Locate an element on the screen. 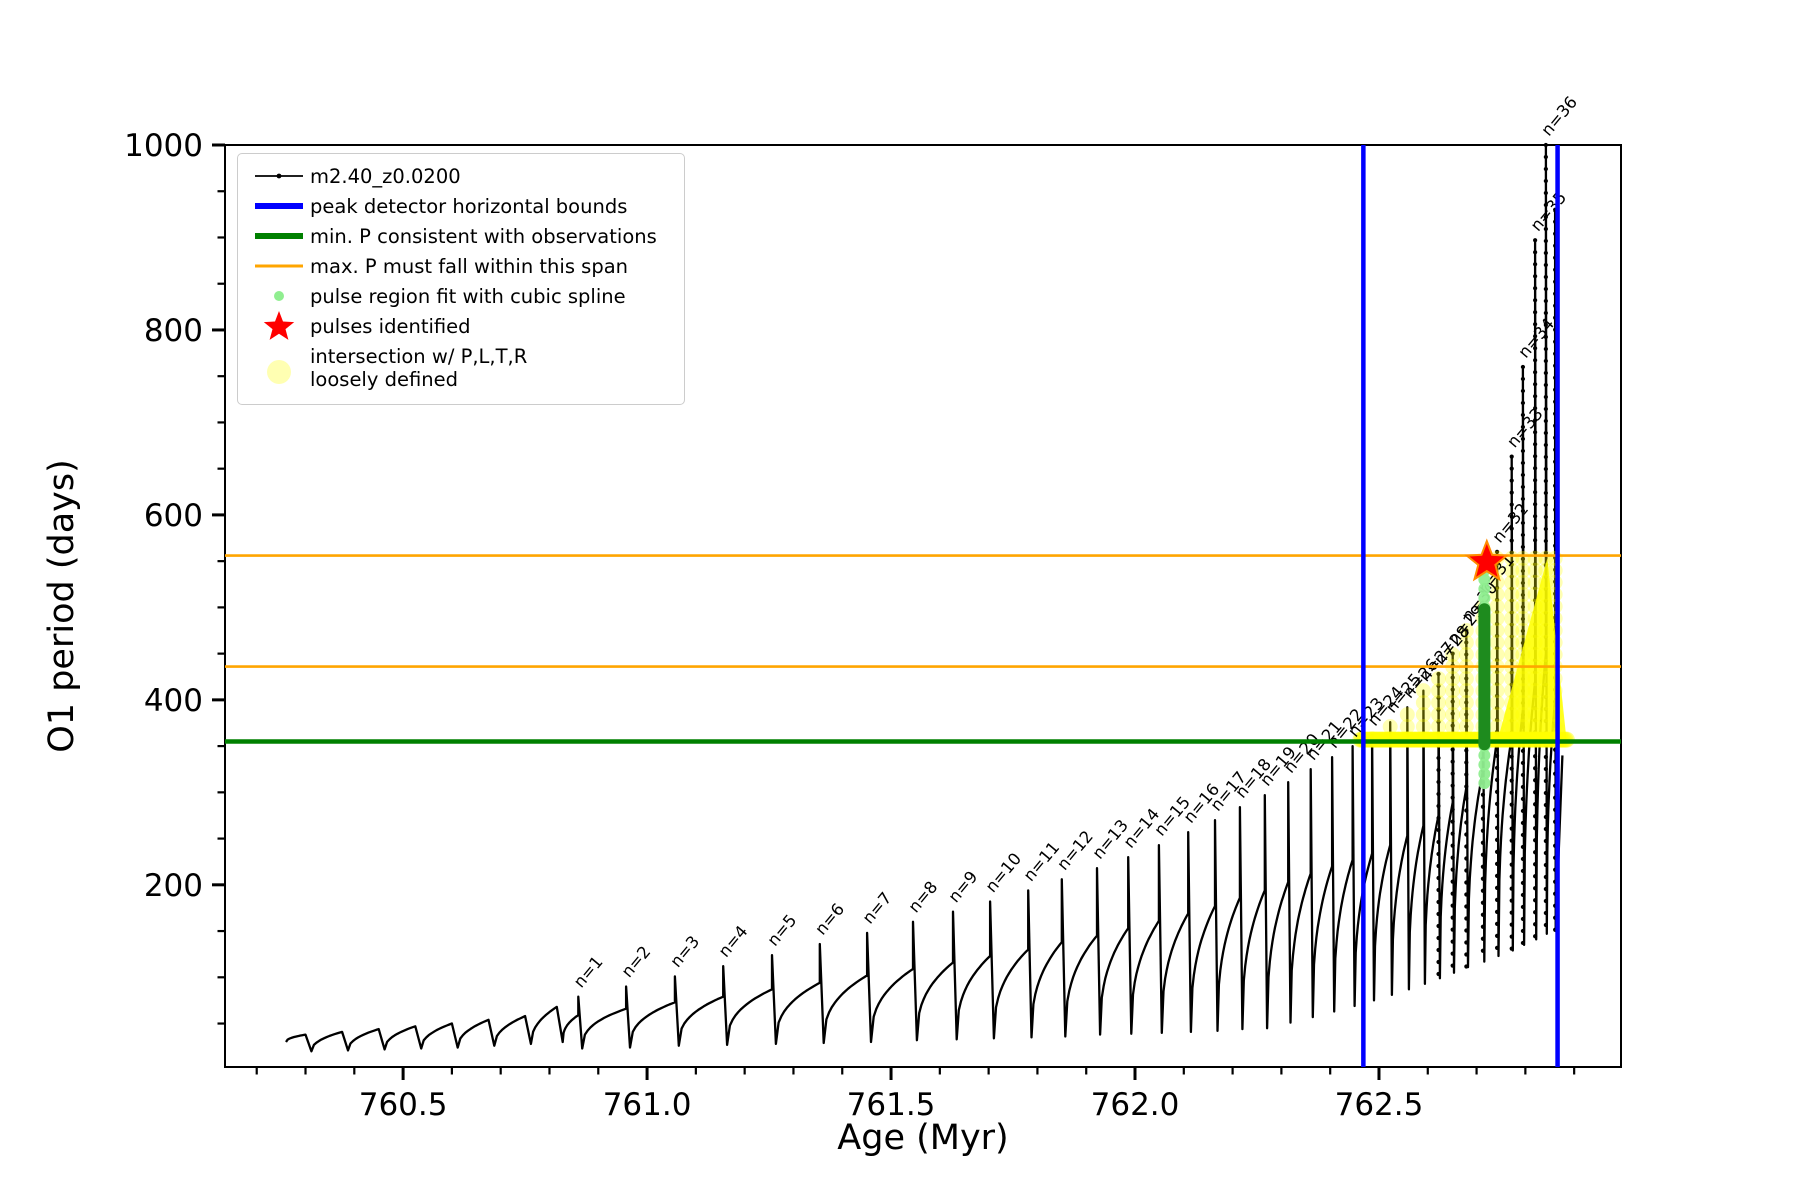 This screenshot has height=1200, width=1800. red-star-icon is located at coordinates (279, 326).